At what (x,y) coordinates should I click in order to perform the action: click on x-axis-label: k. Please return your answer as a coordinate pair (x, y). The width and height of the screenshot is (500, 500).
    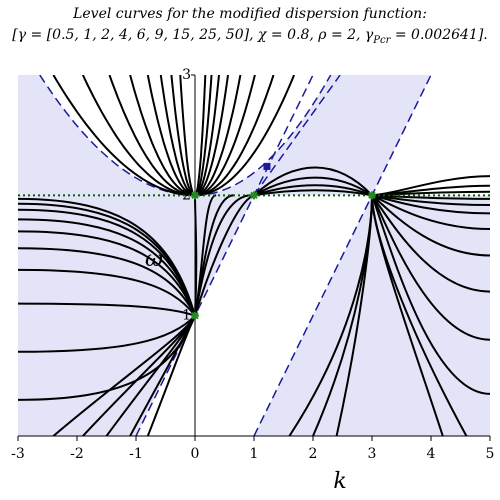
    Looking at the image, I should click on (339, 481).